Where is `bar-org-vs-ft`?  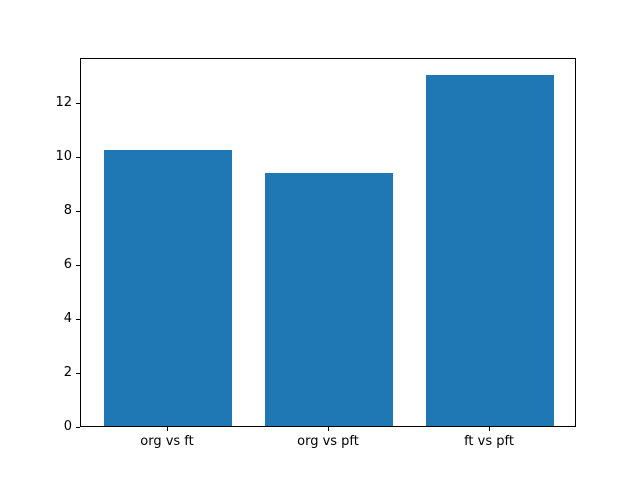 bar-org-vs-ft is located at coordinates (168, 288).